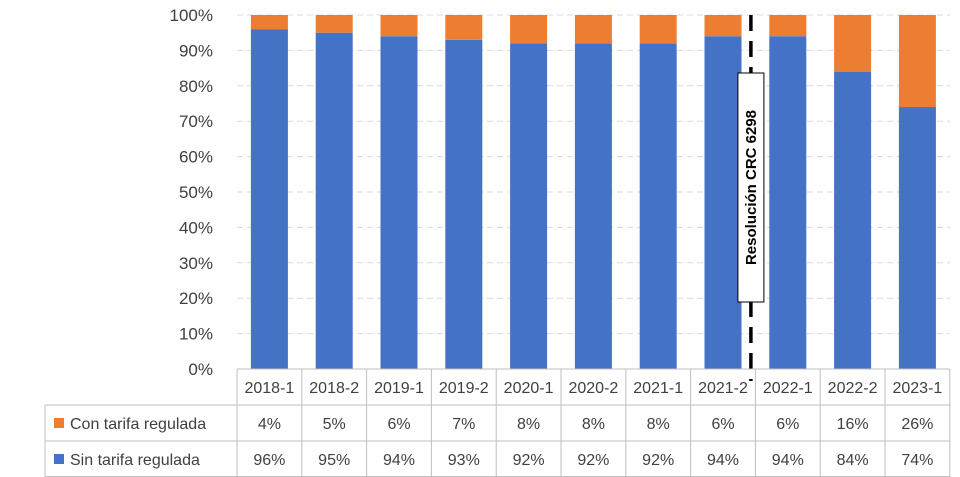 This screenshot has width=960, height=477. Describe the element at coordinates (464, 388) in the screenshot. I see `category-label: 2019-2` at that location.